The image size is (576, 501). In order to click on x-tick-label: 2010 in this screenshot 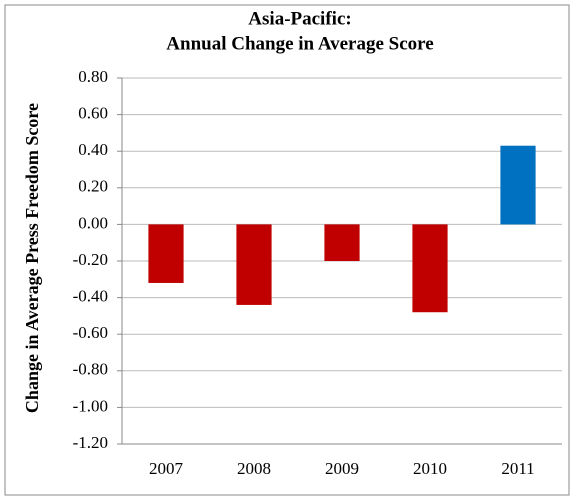, I will do `click(430, 468)`.